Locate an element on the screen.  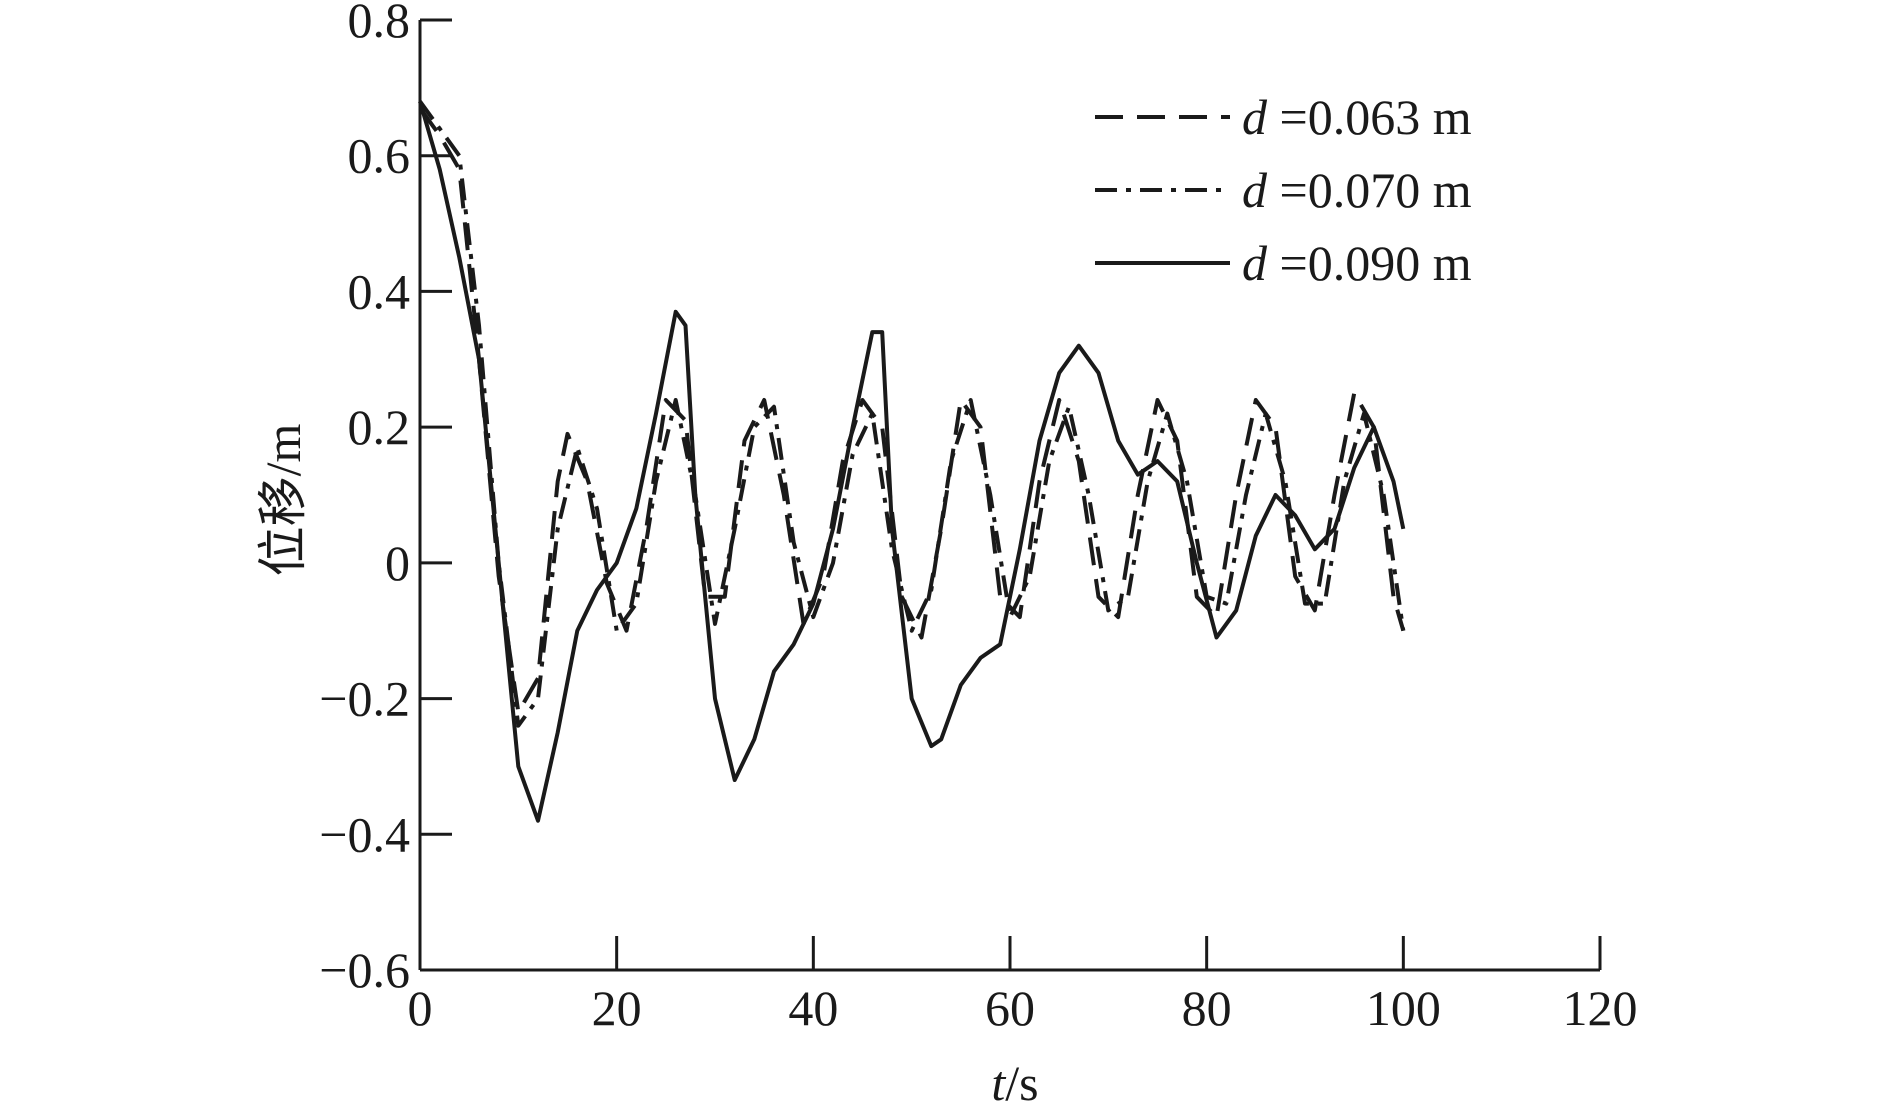
y-tick-label: 0.2 is located at coordinates (379, 427).